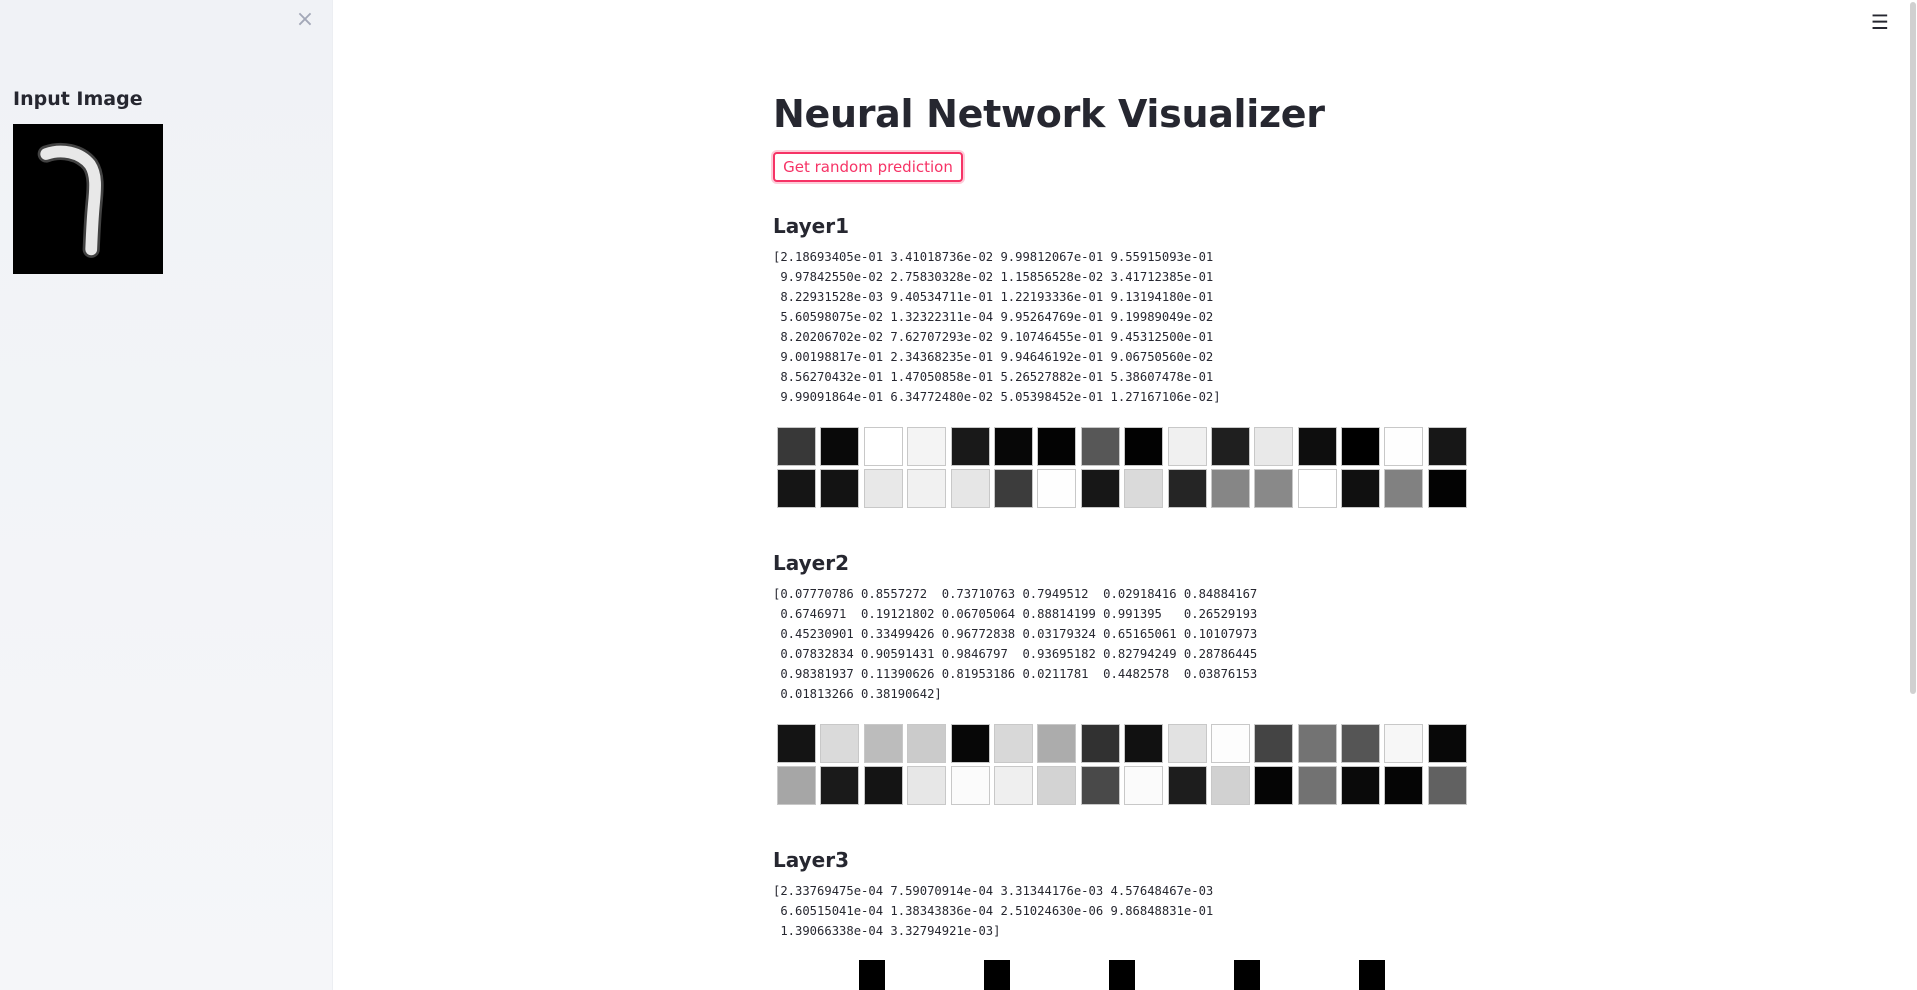 This screenshot has height=990, width=1917. Describe the element at coordinates (1122, 467) in the screenshot. I see `layer1-activation-grid` at that location.